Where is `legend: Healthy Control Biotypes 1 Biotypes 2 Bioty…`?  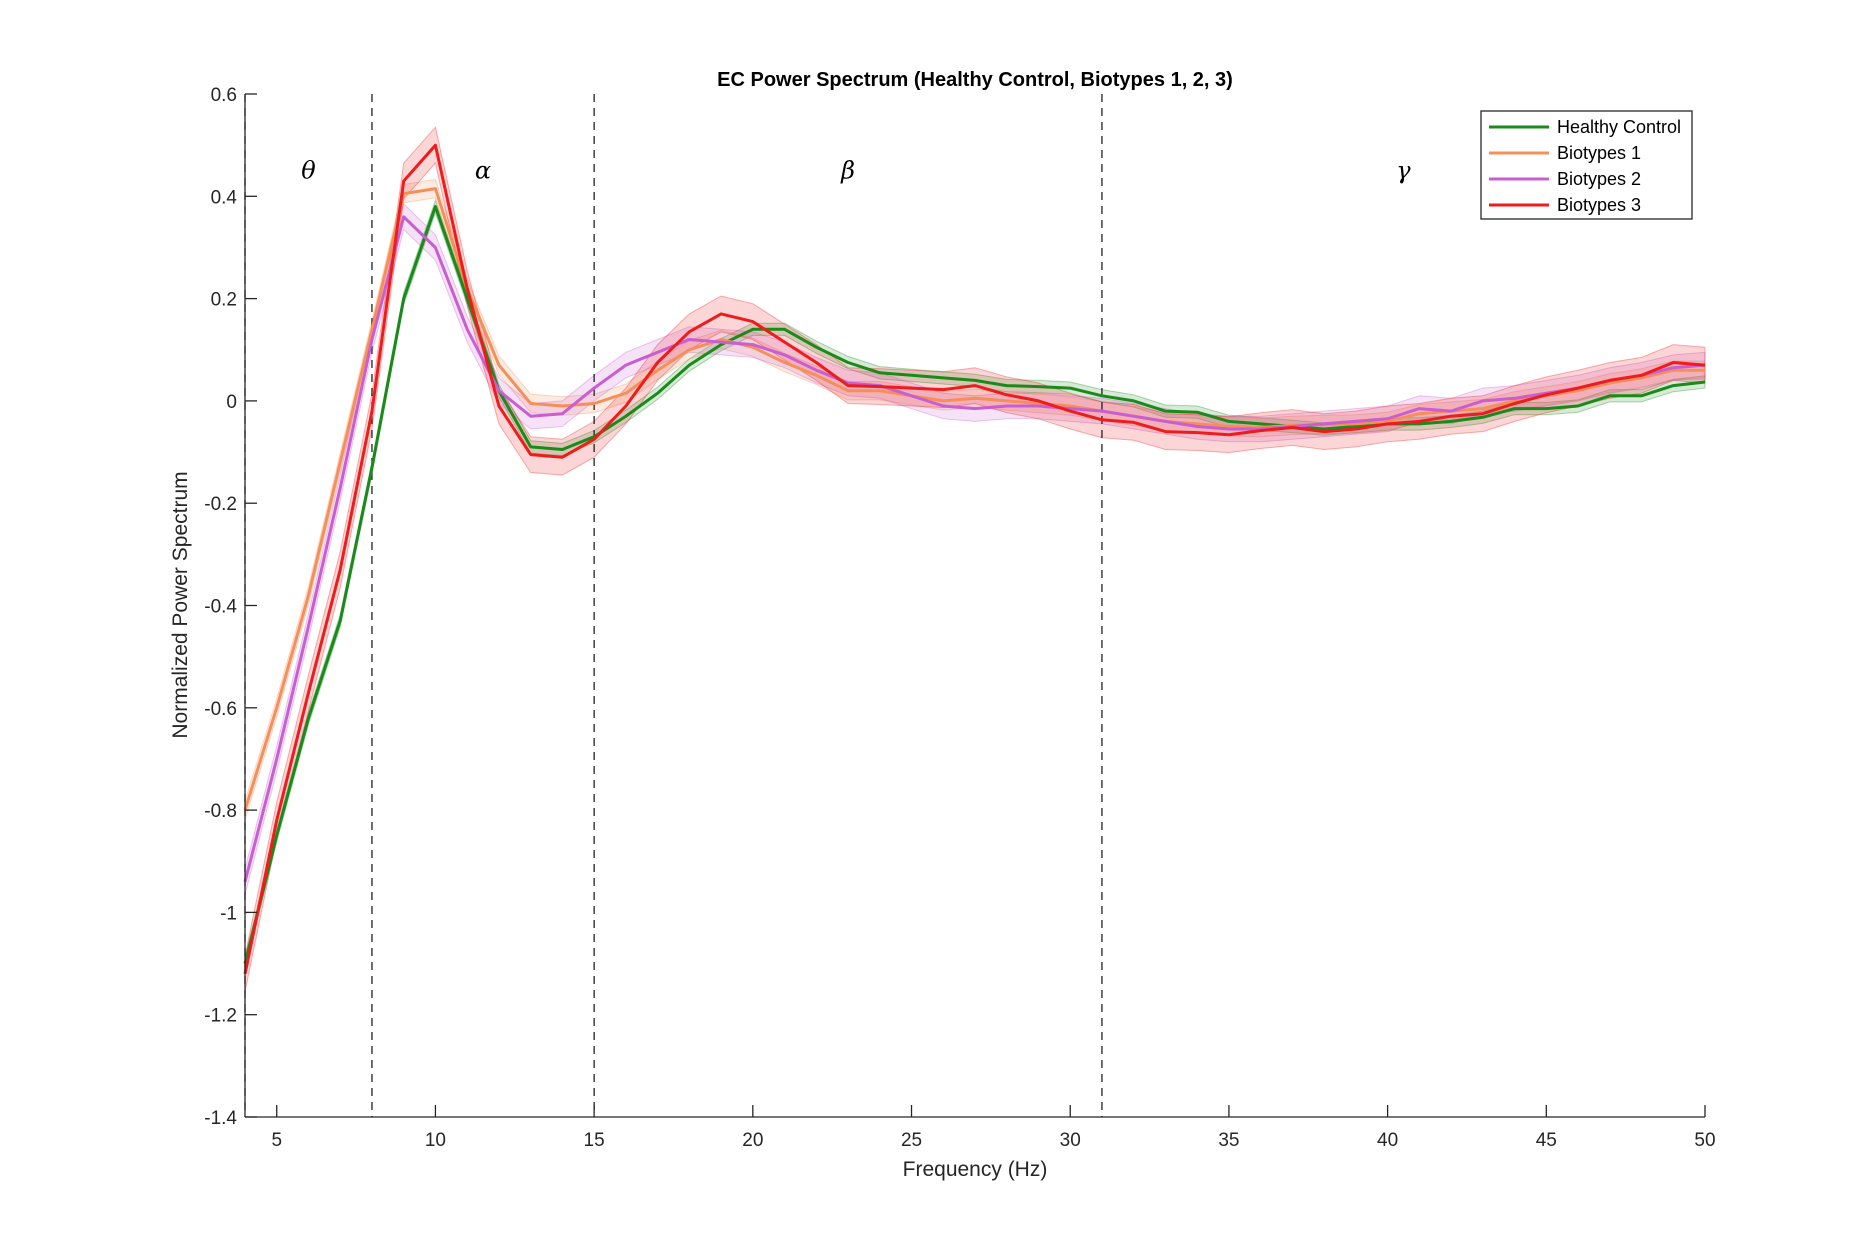 legend: Healthy Control Biotypes 1 Biotypes 2 Bioty… is located at coordinates (1586, 165).